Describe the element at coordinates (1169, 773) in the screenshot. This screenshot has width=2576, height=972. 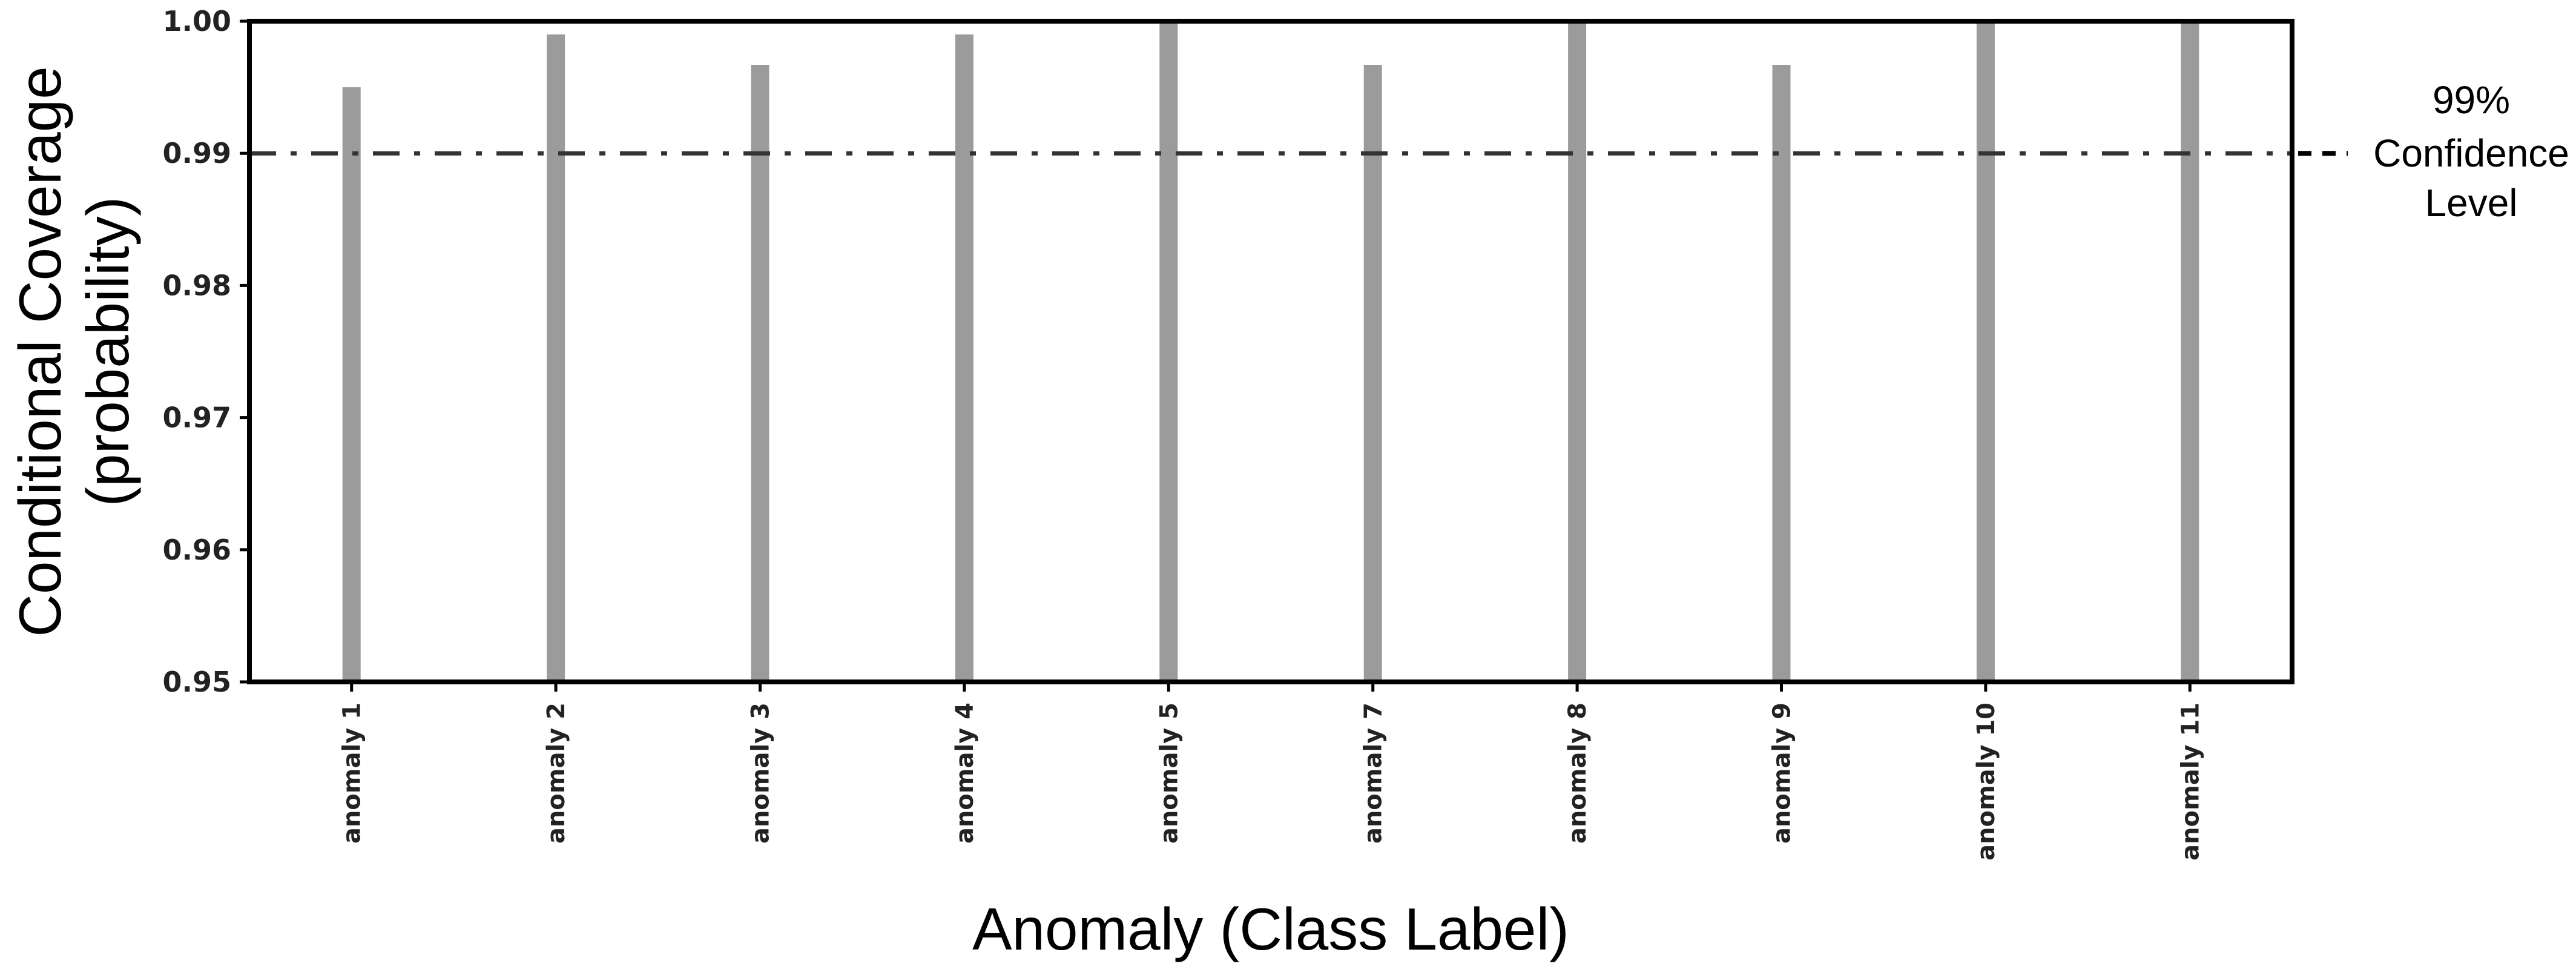
I see `x-tick-label: anomaly 5` at that location.